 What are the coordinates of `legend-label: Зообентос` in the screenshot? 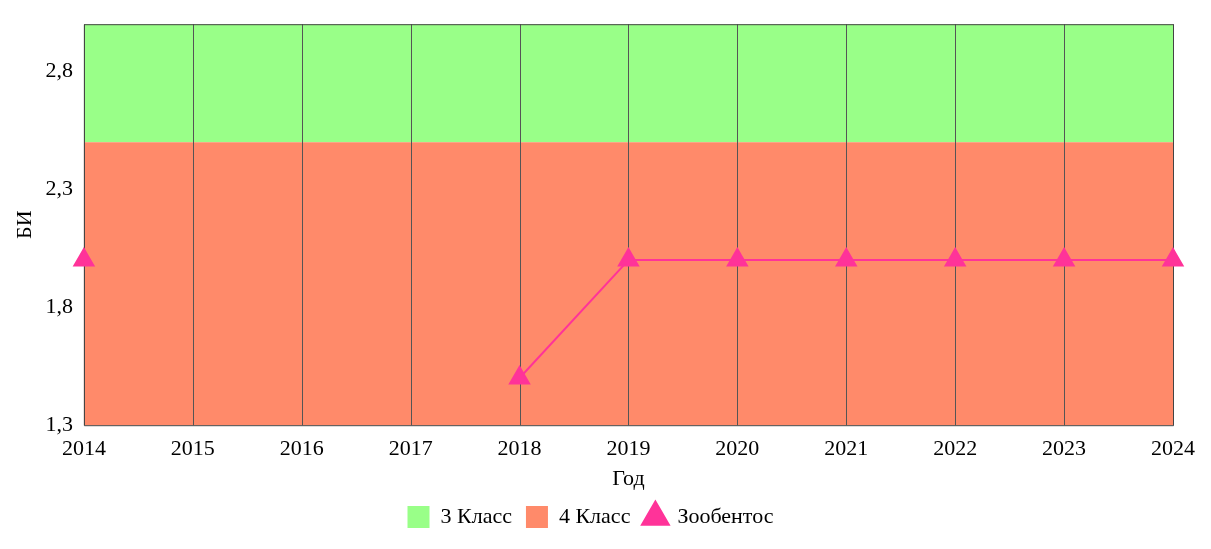 It's located at (725, 515).